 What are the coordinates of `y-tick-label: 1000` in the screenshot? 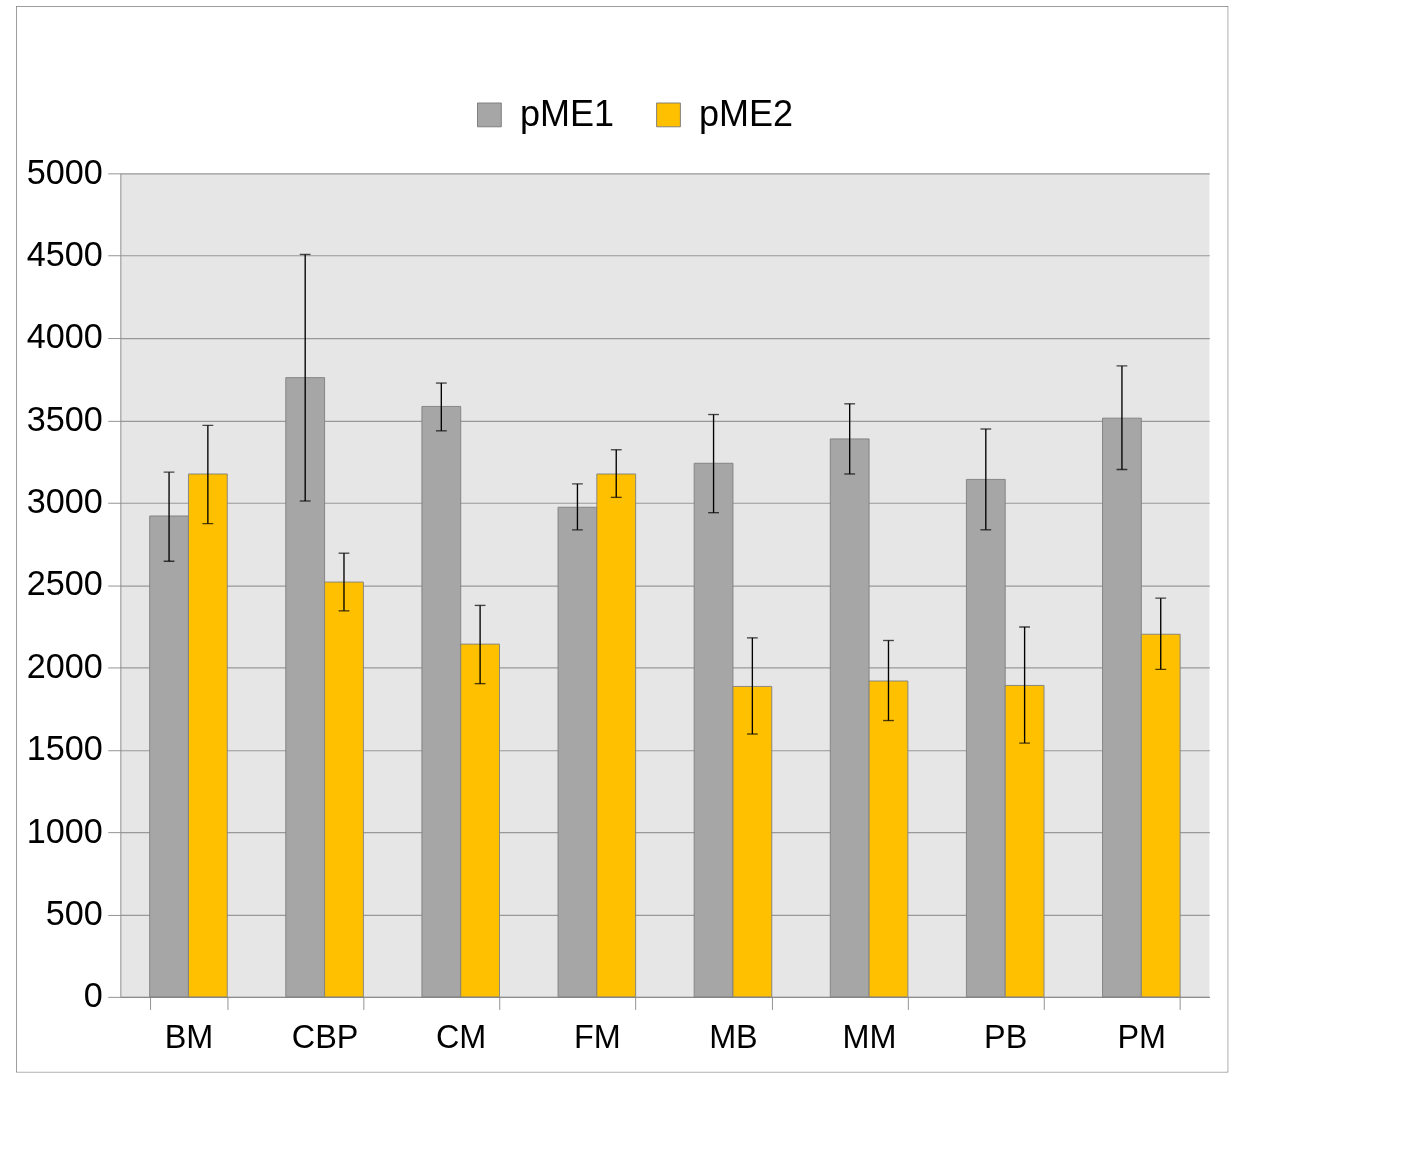 It's located at (64, 830).